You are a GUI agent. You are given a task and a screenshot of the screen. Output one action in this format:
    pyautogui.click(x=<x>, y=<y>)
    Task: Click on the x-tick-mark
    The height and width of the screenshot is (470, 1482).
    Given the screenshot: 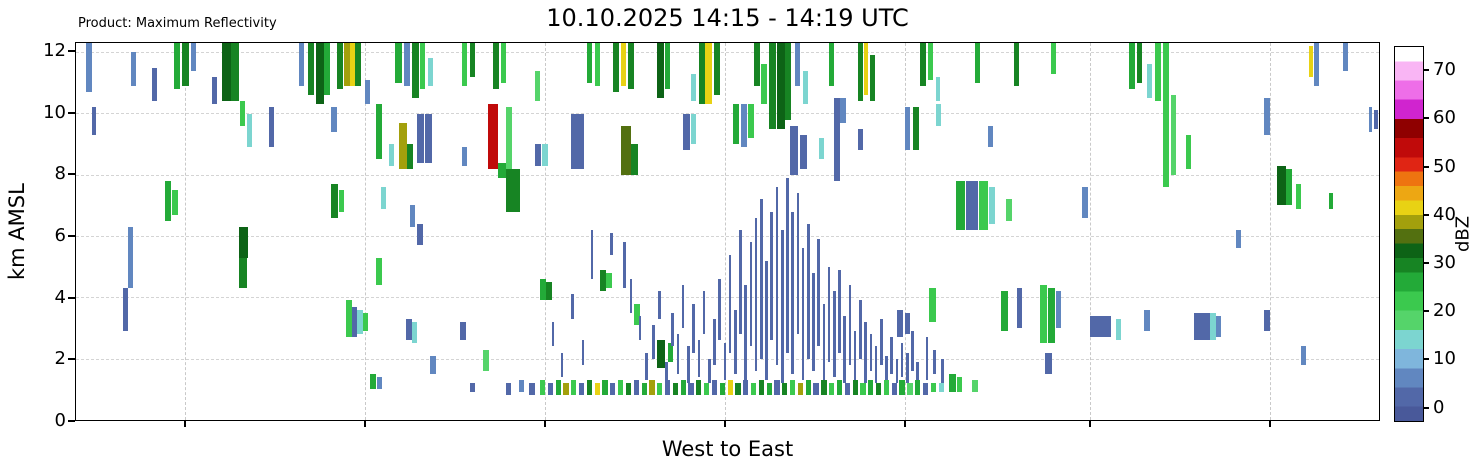 What is the action you would take?
    pyautogui.click(x=184, y=424)
    